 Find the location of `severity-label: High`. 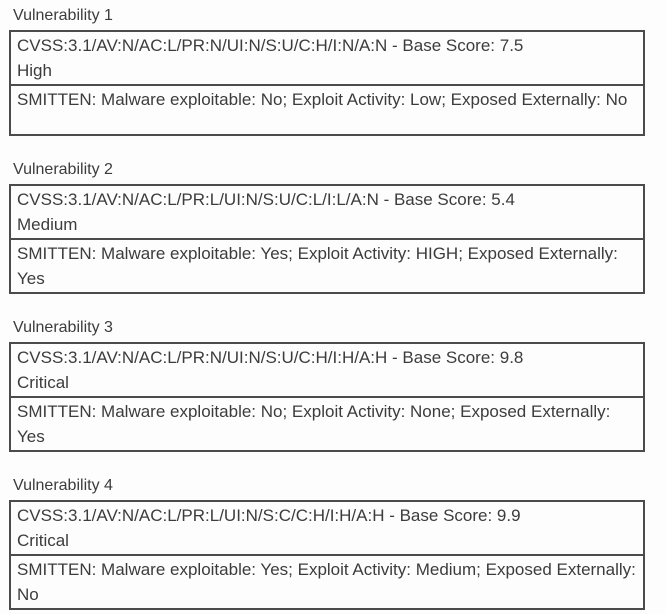

severity-label: High is located at coordinates (34, 70).